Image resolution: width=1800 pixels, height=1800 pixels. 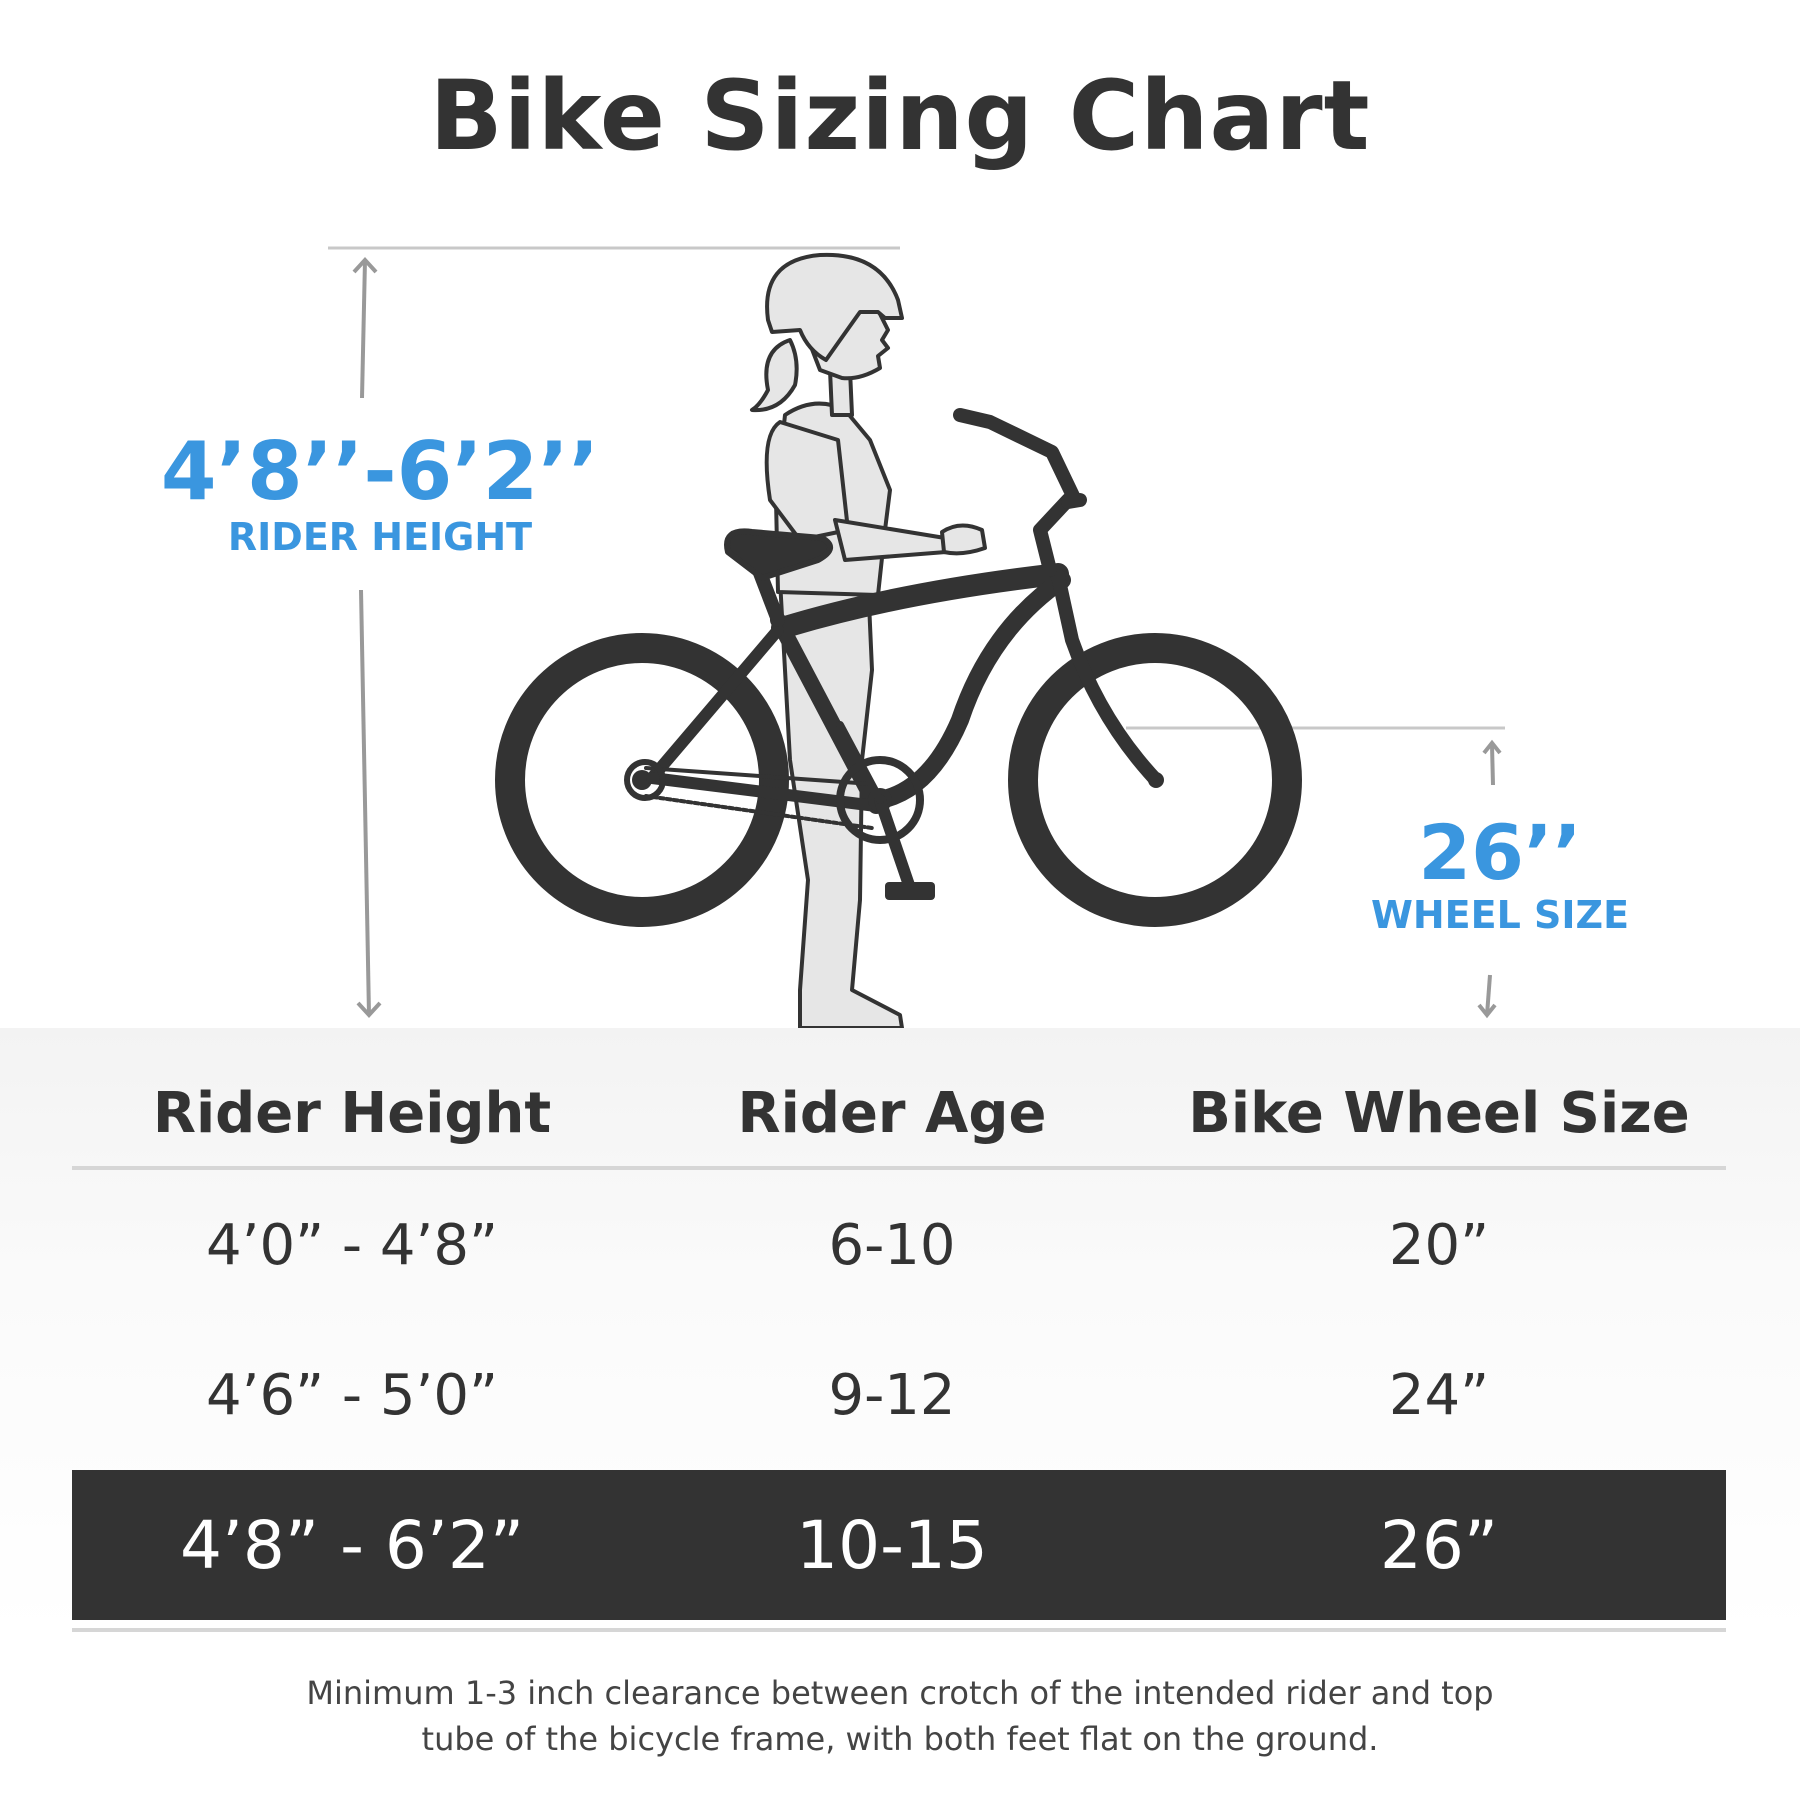 I want to click on table-row: 4’6” - 5’0” 9-12 24”, so click(x=899, y=1395).